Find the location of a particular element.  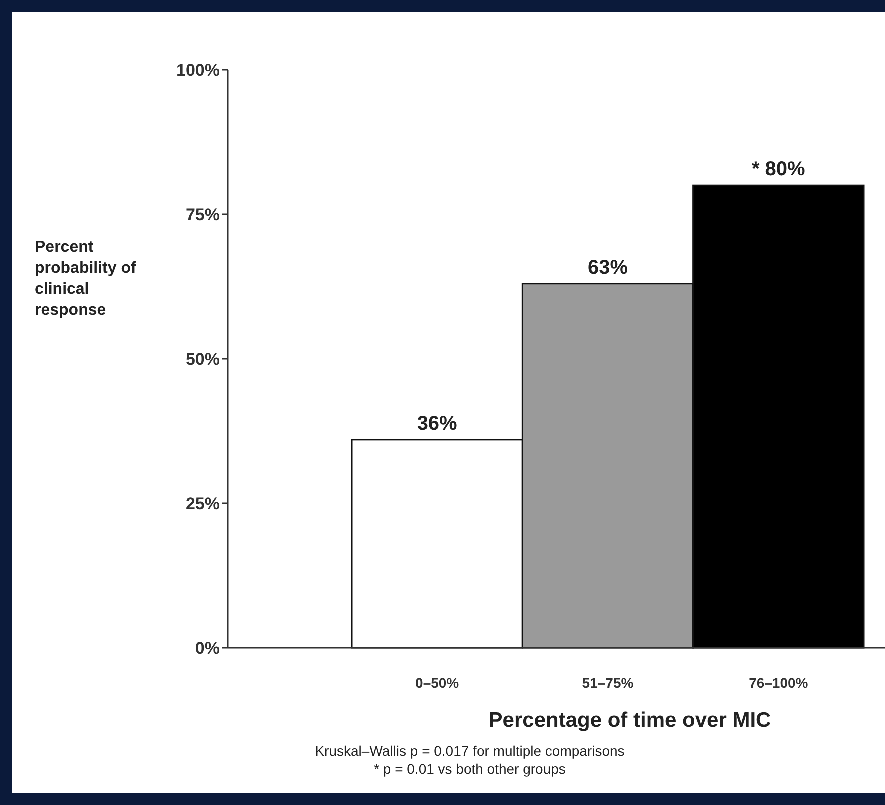

data-label: 63% is located at coordinates (608, 267).